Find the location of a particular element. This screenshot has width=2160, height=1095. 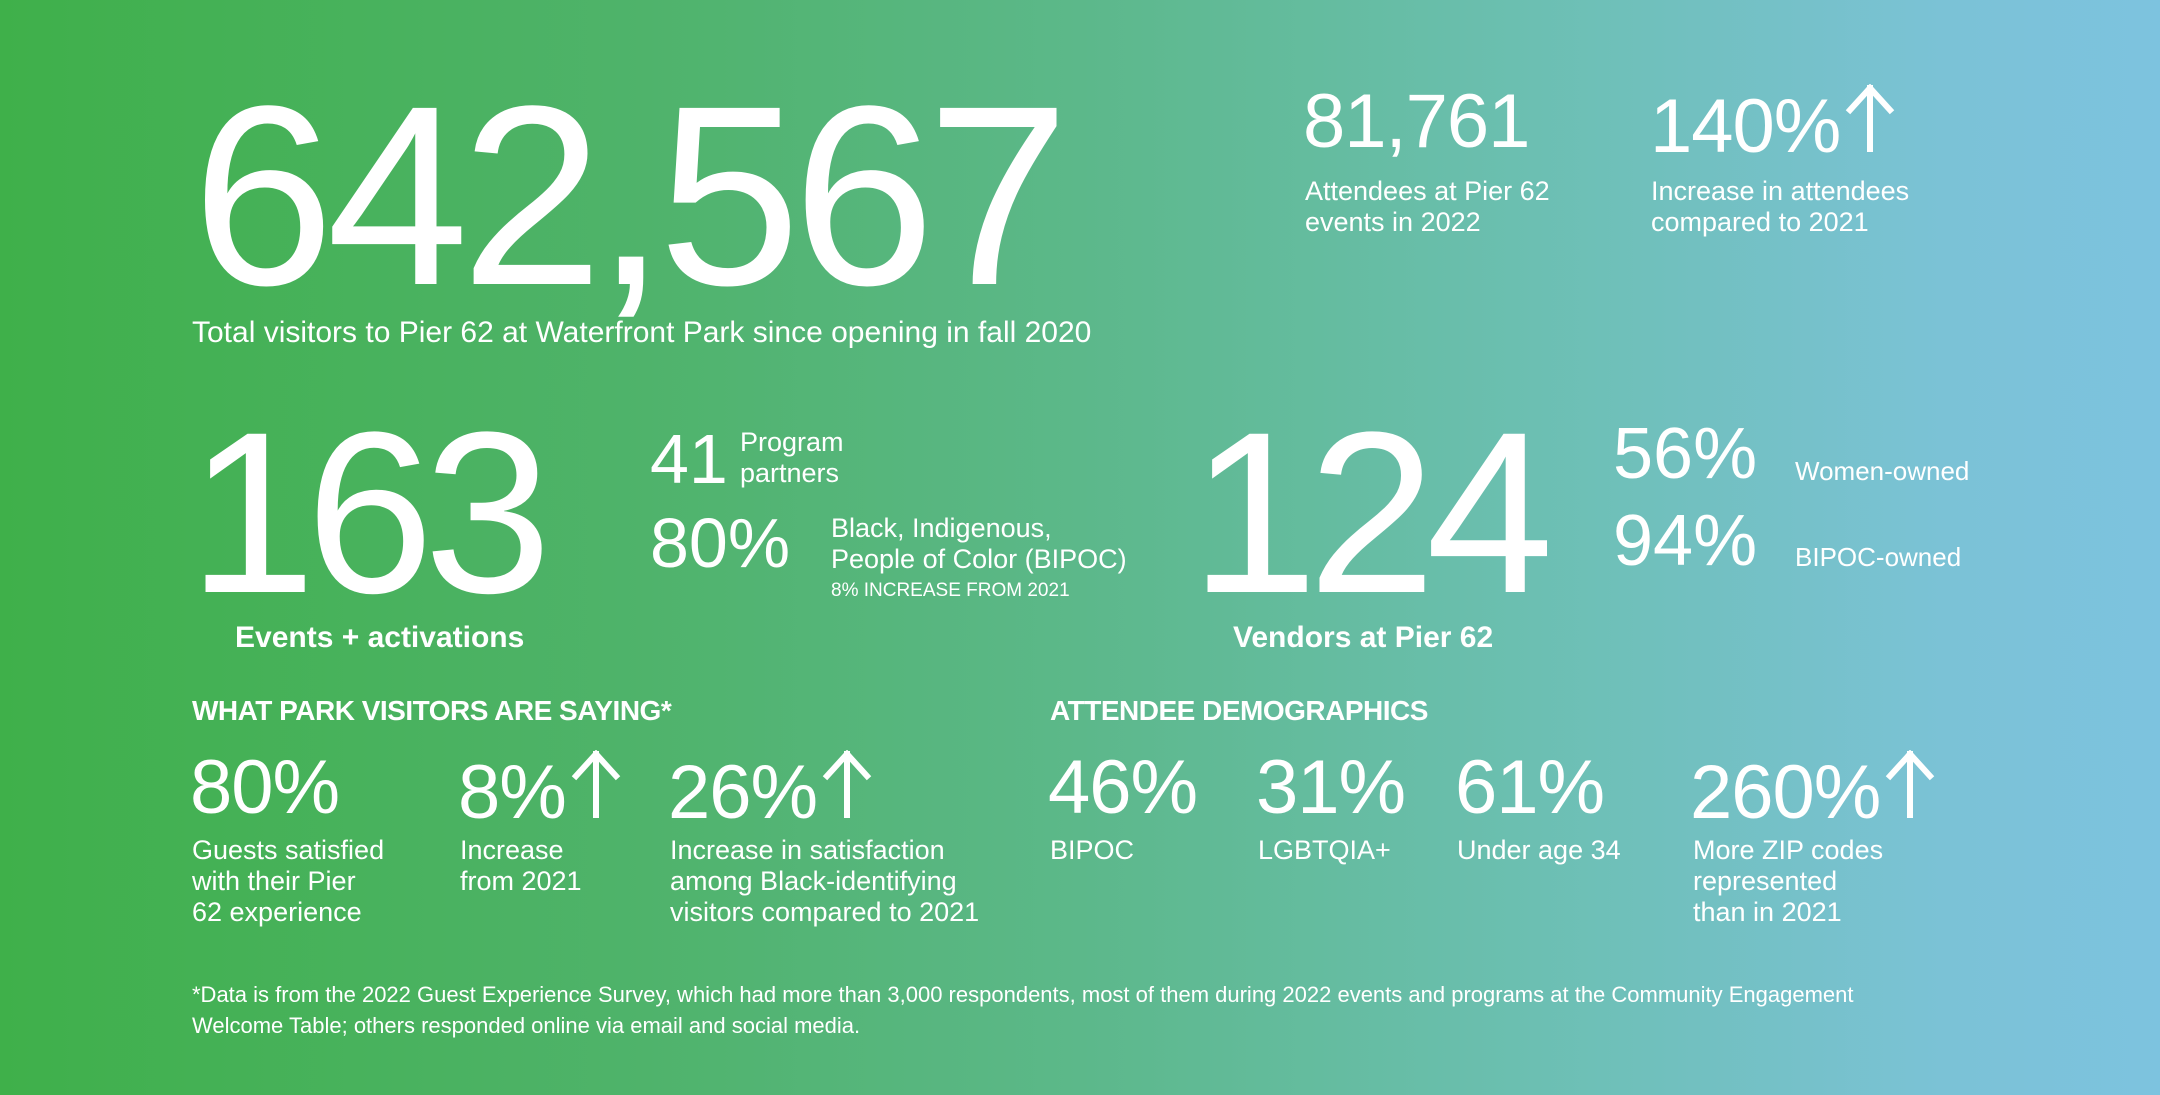

saying-stat-value: 80% is located at coordinates (265, 787).